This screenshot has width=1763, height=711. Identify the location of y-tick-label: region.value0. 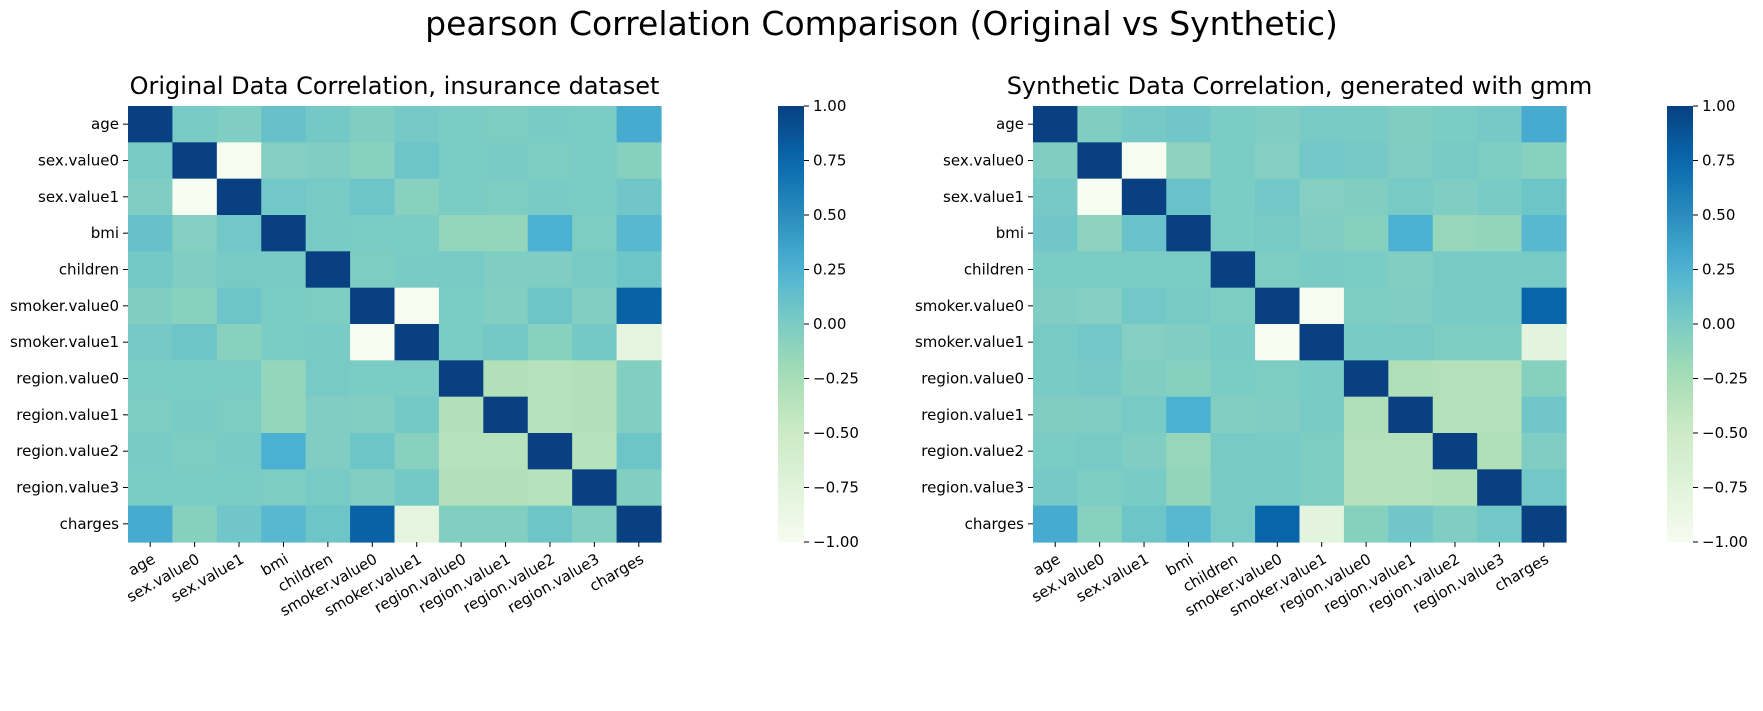
(67, 379).